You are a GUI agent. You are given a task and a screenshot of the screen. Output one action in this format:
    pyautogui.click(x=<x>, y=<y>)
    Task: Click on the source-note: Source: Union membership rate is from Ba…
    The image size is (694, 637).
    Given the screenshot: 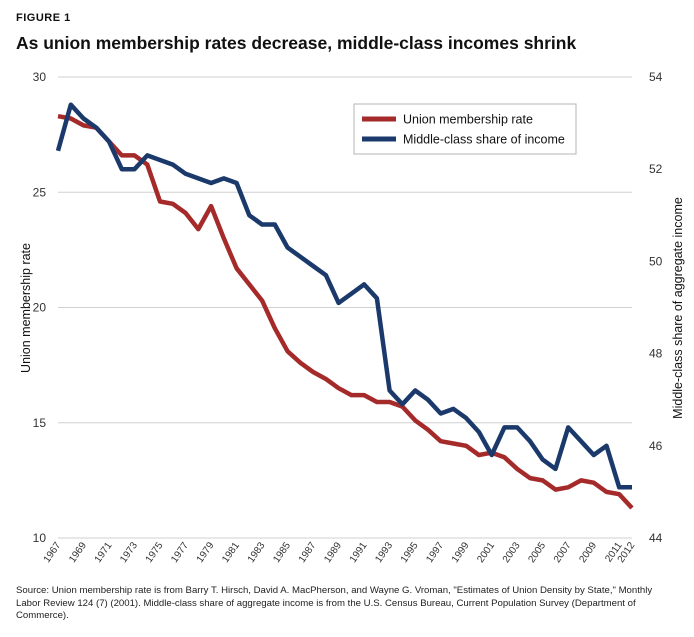 What is the action you would take?
    pyautogui.click(x=334, y=603)
    